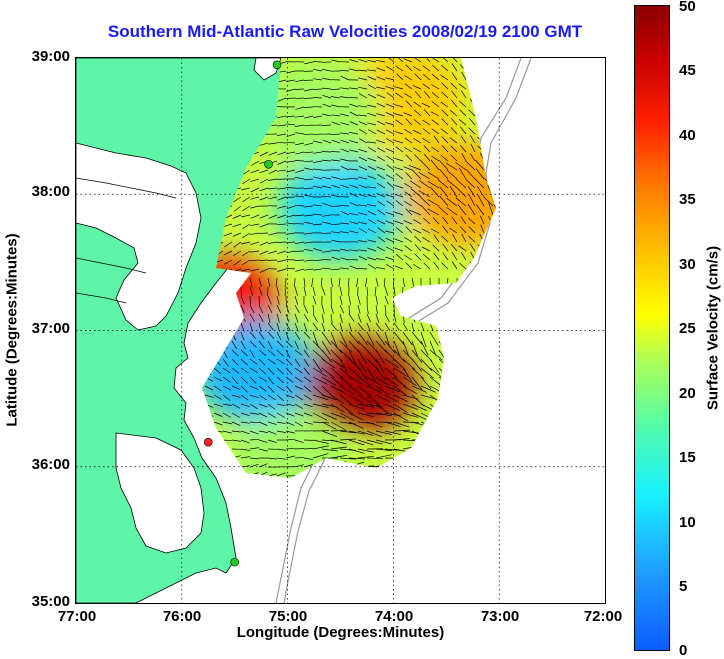 This screenshot has width=724, height=659. What do you see at coordinates (687, 328) in the screenshot?
I see `colorbar-tick-label: 25` at bounding box center [687, 328].